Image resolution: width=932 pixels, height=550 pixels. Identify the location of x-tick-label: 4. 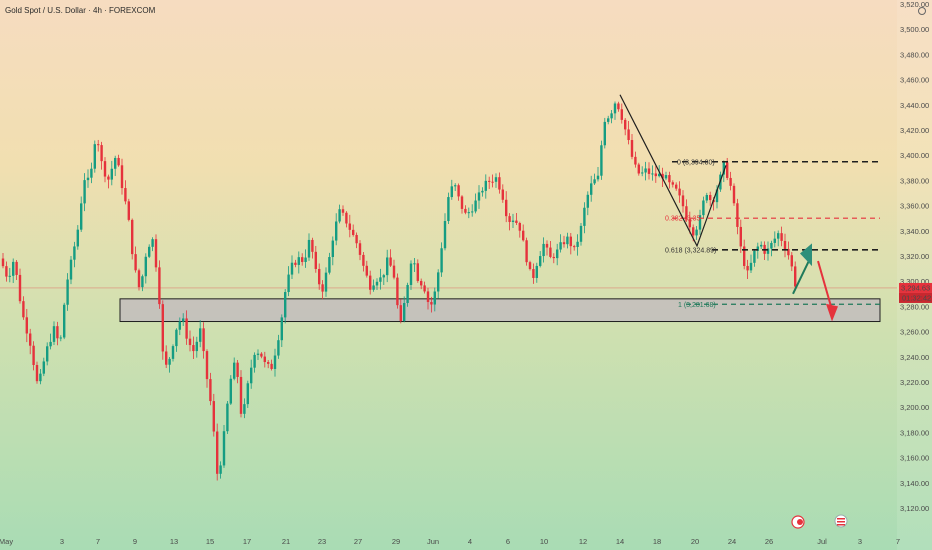
(470, 541).